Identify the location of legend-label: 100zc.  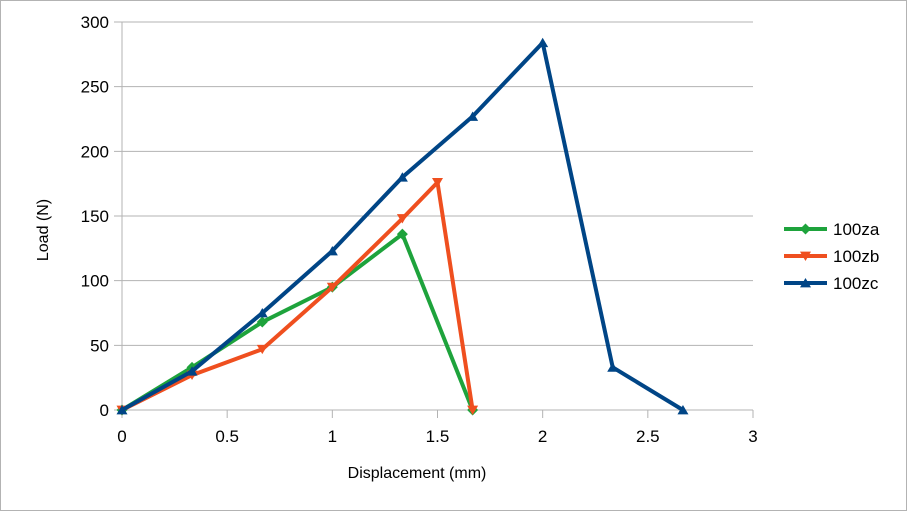
(856, 283).